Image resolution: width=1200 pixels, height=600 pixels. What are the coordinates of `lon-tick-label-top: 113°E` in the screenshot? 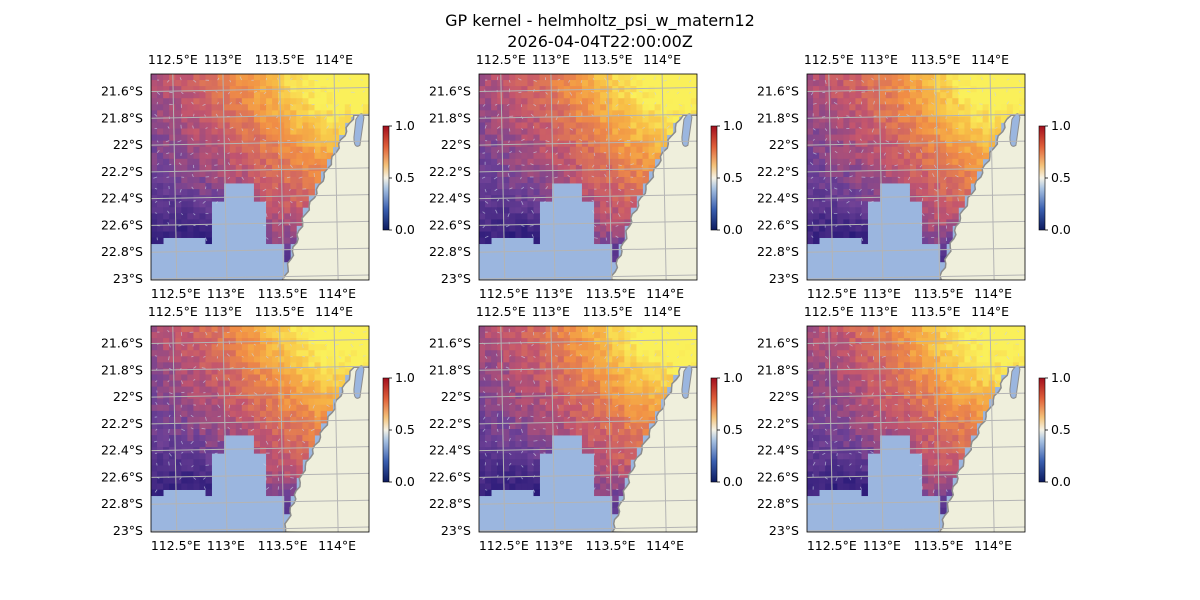 It's located at (551, 59).